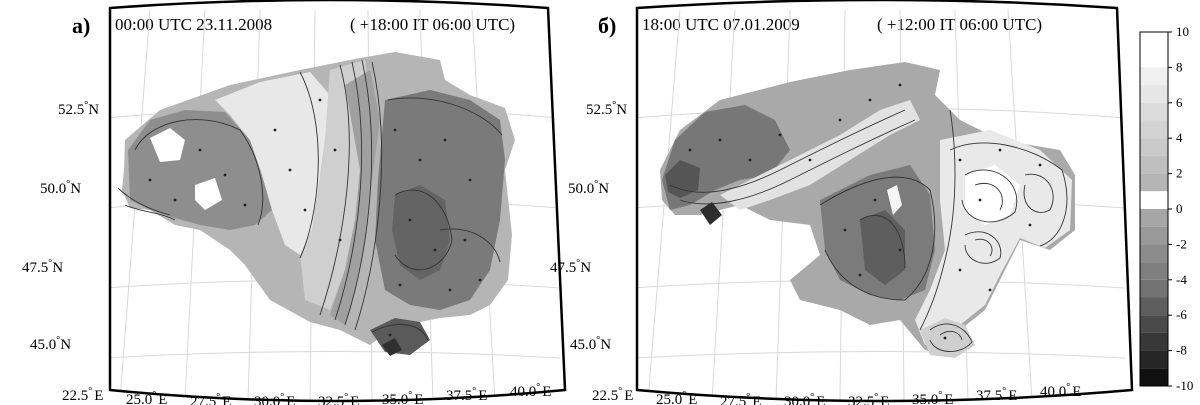 This screenshot has width=1200, height=405. I want to click on panel-a-west-hole, so click(167, 145).